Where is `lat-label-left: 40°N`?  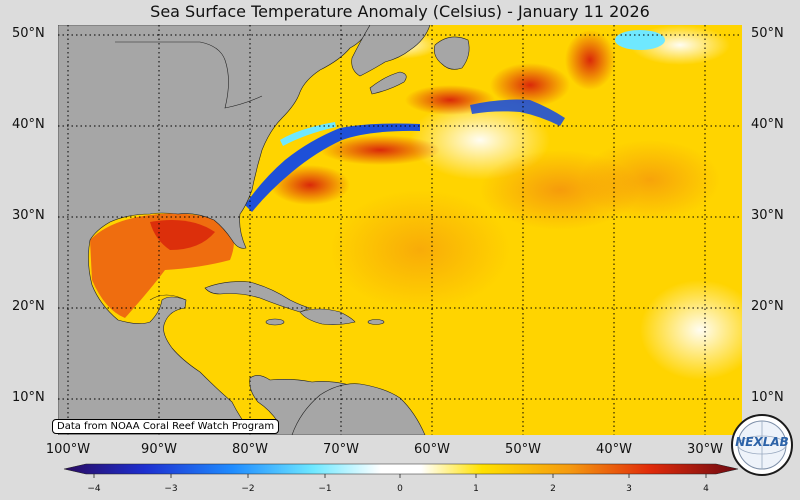
lat-label-left: 40°N is located at coordinates (28, 124).